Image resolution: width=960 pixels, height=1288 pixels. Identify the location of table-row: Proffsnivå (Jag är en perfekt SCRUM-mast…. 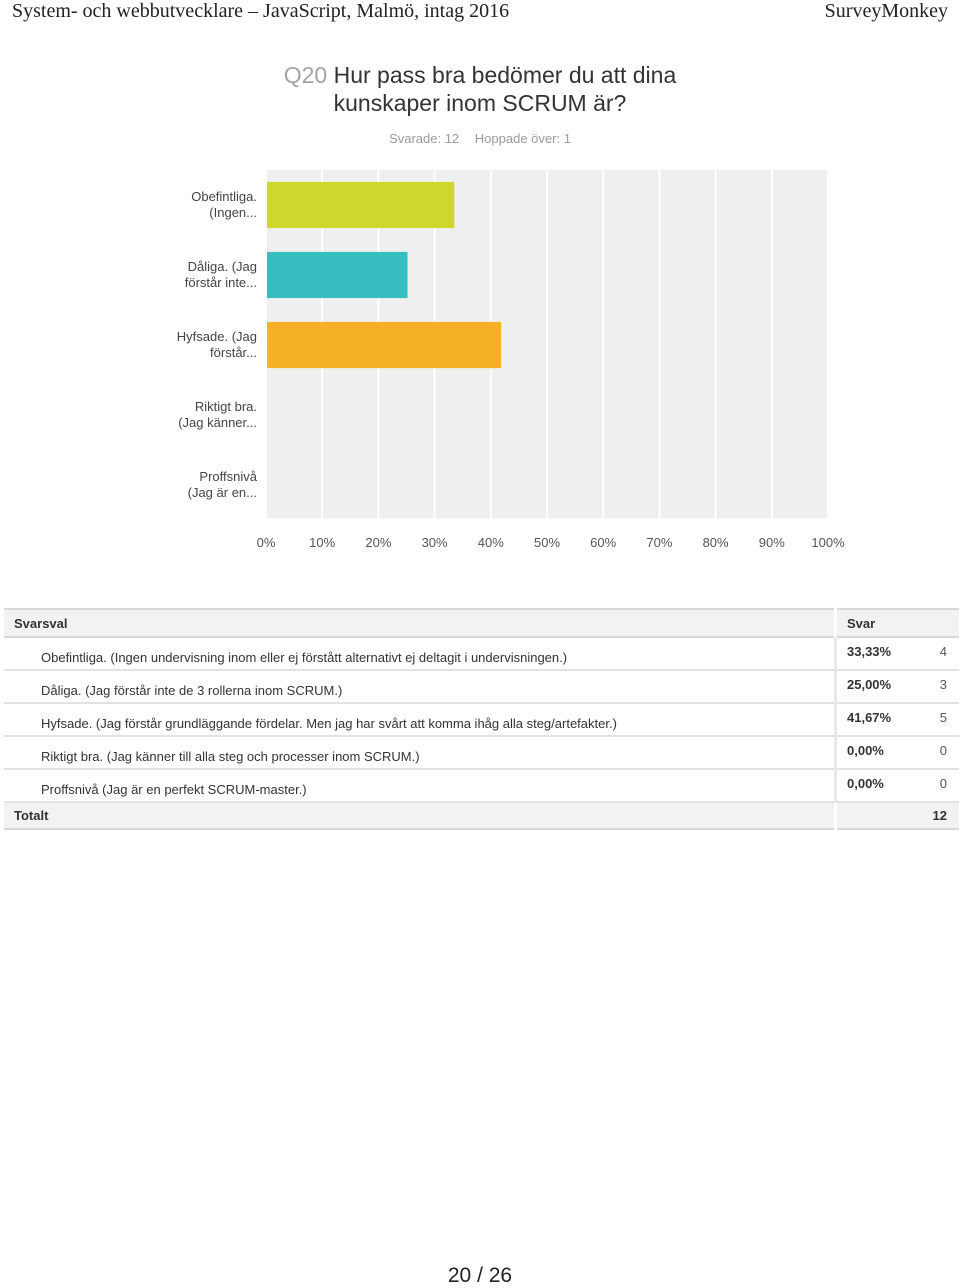
(481, 785).